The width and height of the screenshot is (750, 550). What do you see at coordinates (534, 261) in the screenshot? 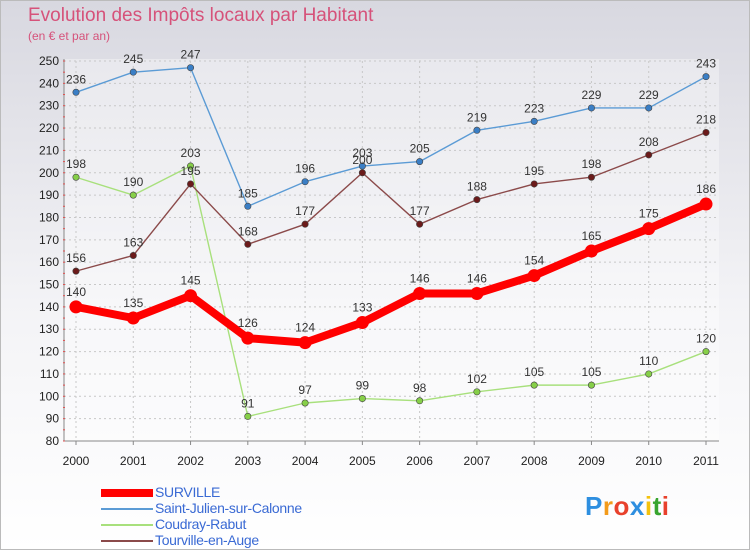
I see `data-label-surville: 154` at bounding box center [534, 261].